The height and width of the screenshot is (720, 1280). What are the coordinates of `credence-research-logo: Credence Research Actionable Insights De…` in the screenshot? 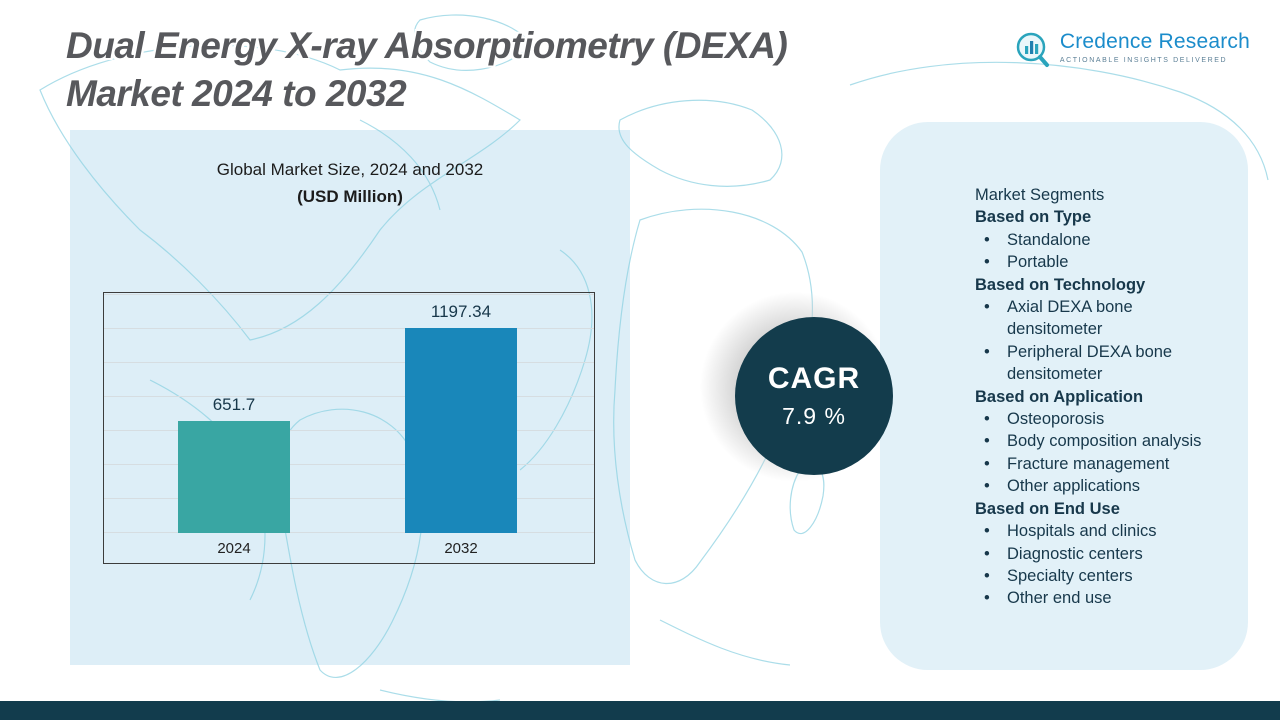 It's located at (1131, 50).